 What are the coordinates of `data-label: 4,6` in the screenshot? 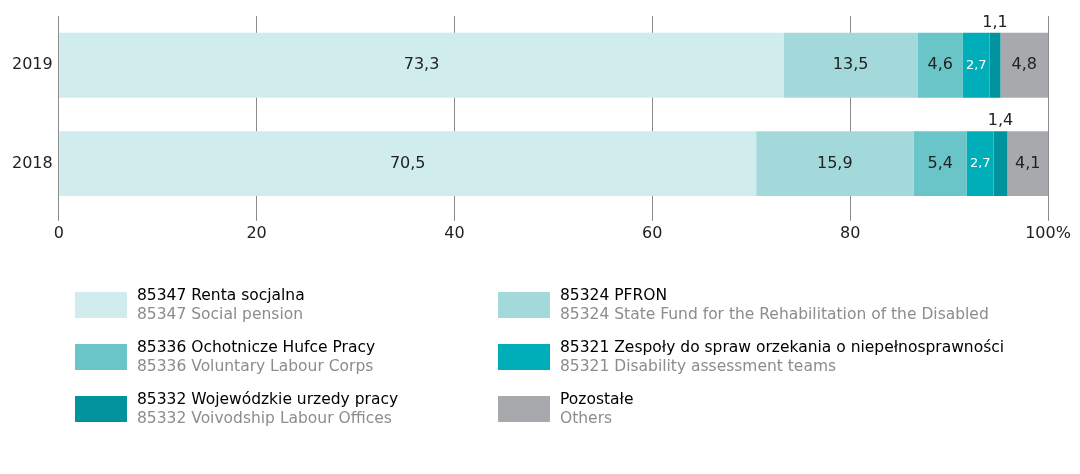 It's located at (940, 64).